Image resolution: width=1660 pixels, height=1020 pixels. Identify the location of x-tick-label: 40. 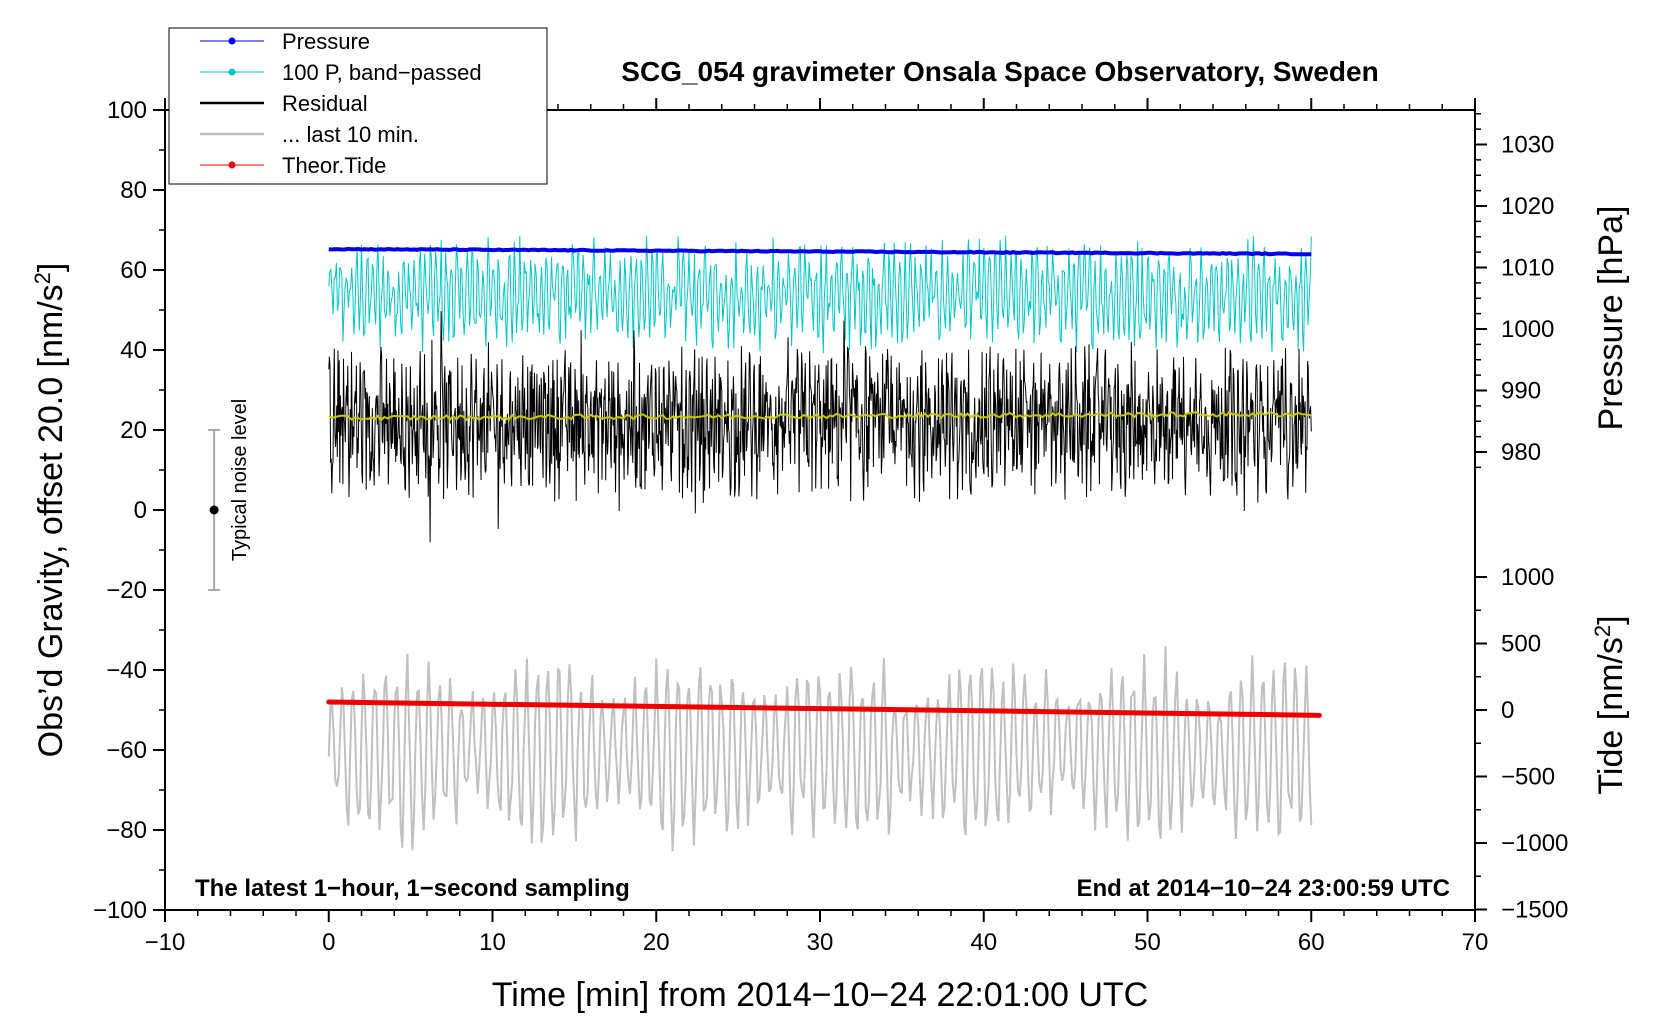
(983, 942).